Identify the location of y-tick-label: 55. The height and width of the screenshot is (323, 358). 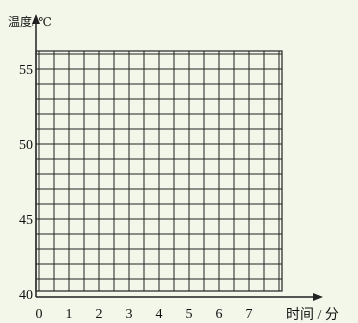
(26, 70).